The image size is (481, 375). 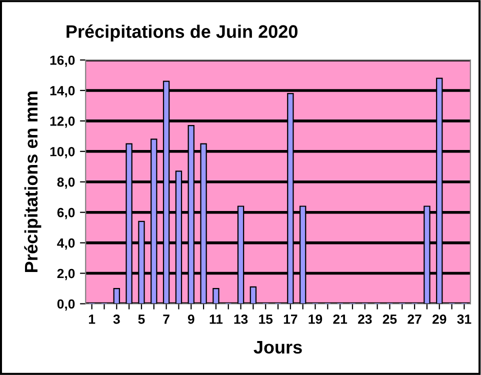 I want to click on x-tick-label: 27, so click(x=415, y=319).